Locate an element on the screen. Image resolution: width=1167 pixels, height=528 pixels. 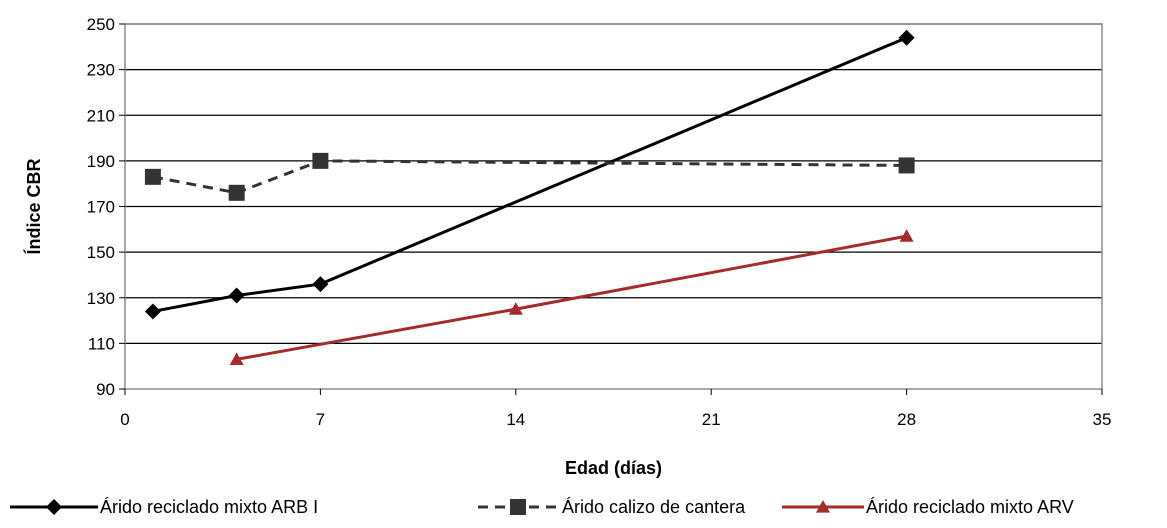
legend-label-arb-i: Árido reciclado mixto ARB I is located at coordinates (209, 507).